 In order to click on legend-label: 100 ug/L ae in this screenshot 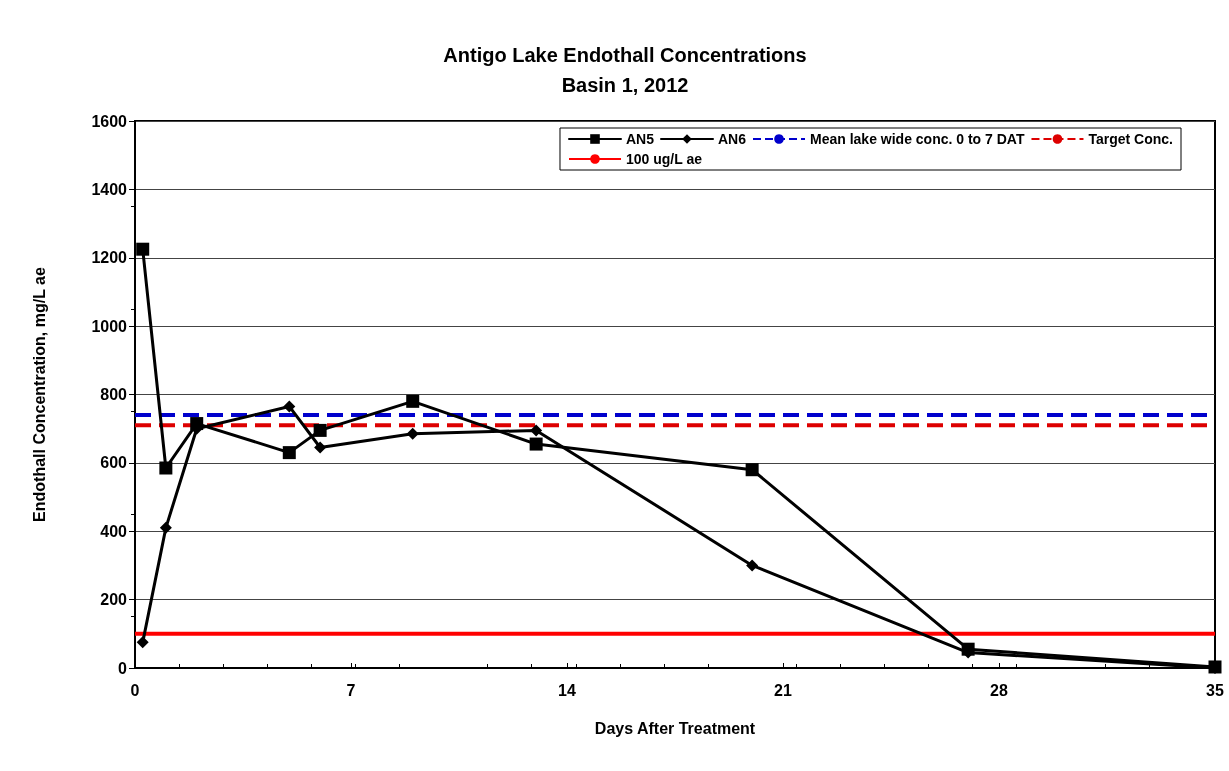, I will do `click(664, 159)`.